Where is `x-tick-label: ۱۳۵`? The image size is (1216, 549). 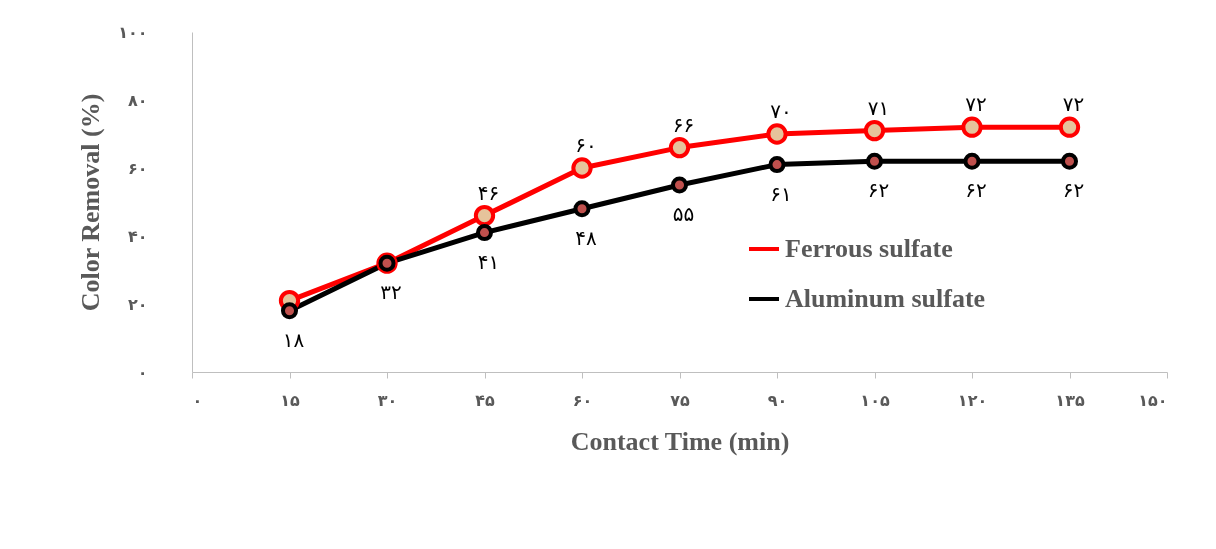
x-tick-label: ۱۳۵ is located at coordinates (1070, 400).